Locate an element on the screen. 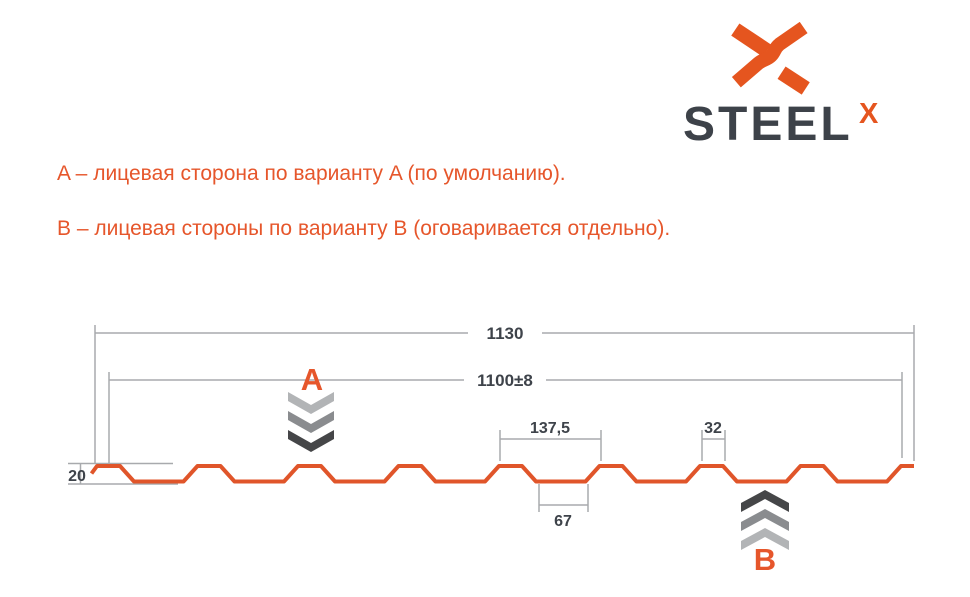 This screenshot has height=597, width=970. logo-wordmark: STEEL is located at coordinates (768, 124).